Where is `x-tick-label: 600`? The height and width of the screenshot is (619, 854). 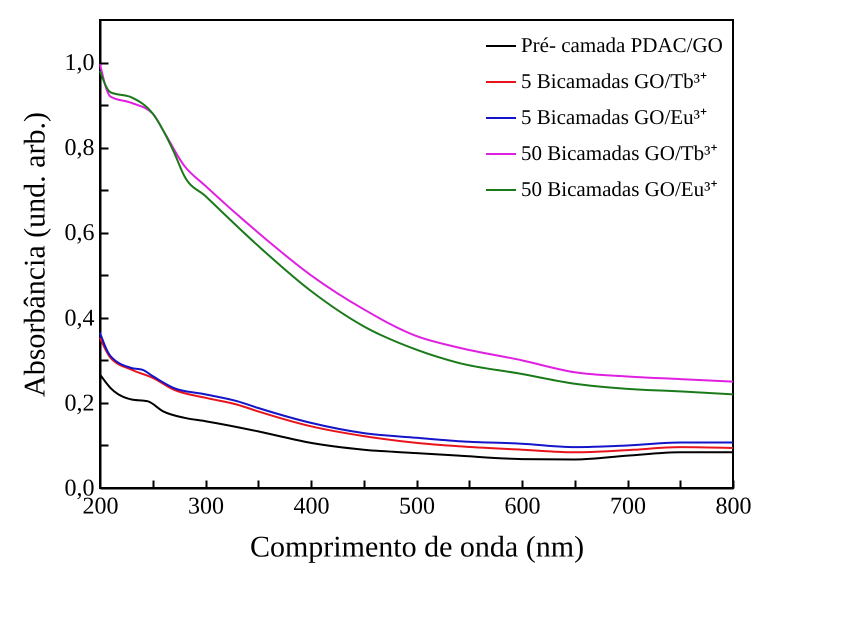
x-tick-label: 600 is located at coordinates (522, 507).